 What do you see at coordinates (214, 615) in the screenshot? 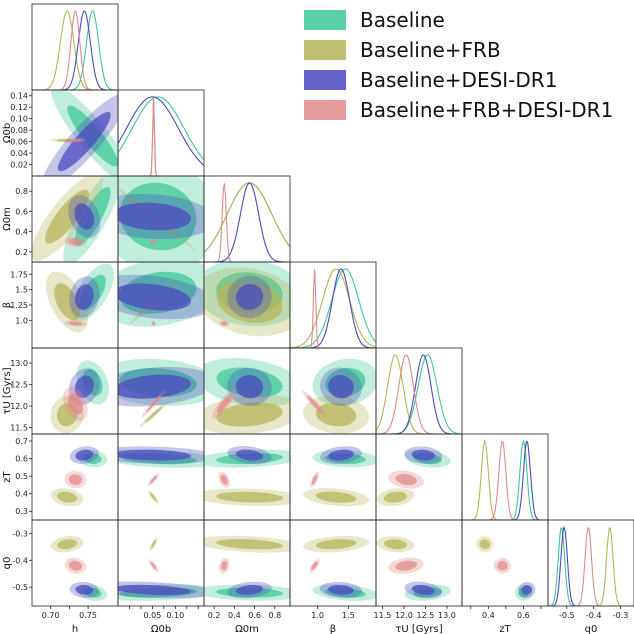
I see `x-tick-label: 0.2` at bounding box center [214, 615].